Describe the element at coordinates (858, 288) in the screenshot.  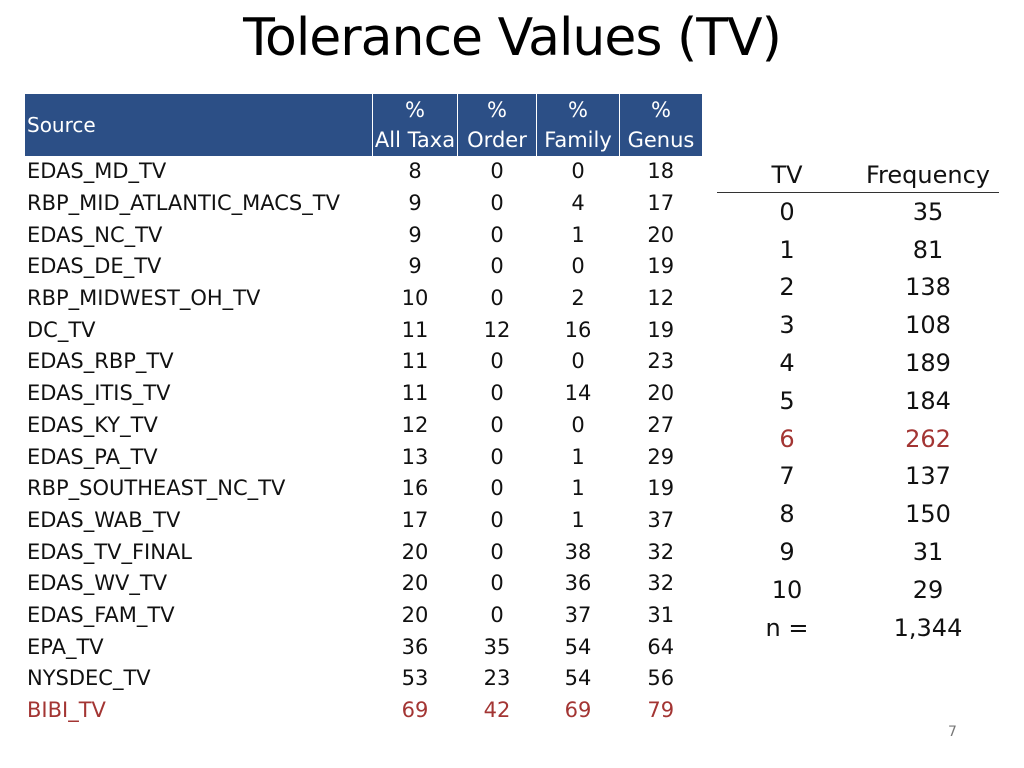
I see `table-row: 2 138` at that location.